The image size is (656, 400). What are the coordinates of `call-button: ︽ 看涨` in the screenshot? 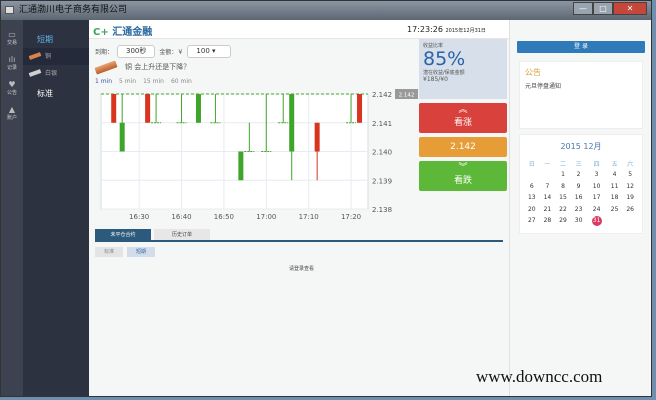 It's located at (463, 118).